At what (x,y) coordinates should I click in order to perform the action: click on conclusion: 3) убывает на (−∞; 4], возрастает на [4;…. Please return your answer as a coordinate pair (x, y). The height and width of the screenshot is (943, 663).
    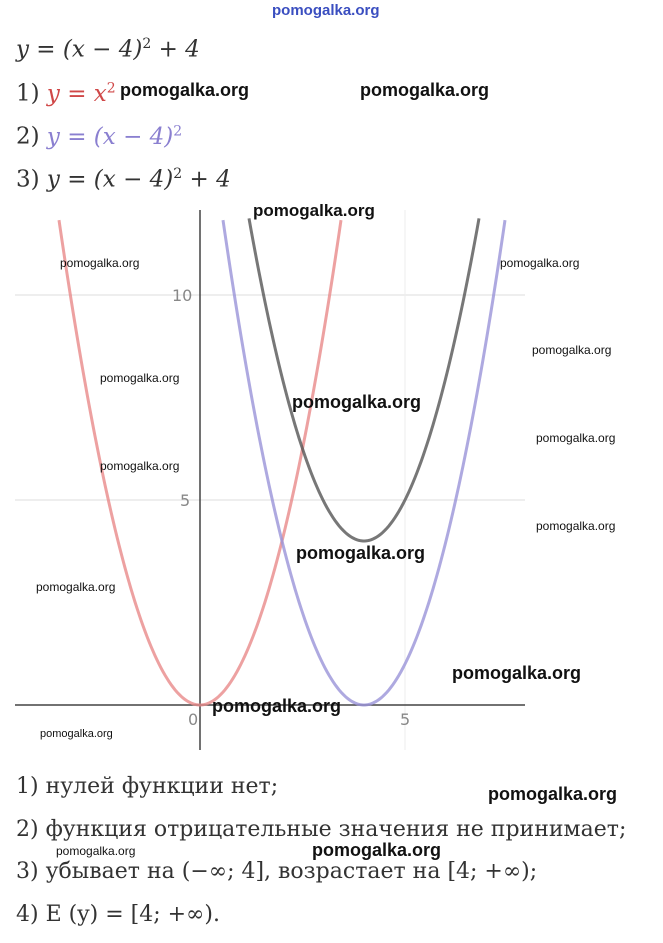
    Looking at the image, I should click on (277, 871).